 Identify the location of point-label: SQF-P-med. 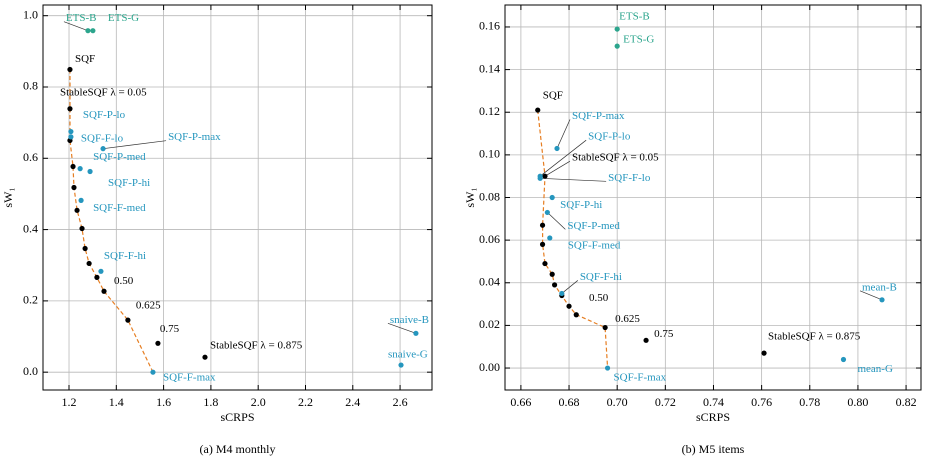
(119, 157).